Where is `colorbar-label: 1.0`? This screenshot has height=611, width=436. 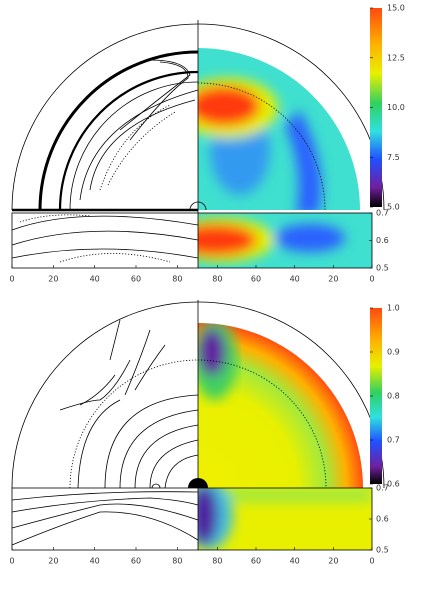 colorbar-label: 1.0 is located at coordinates (393, 308).